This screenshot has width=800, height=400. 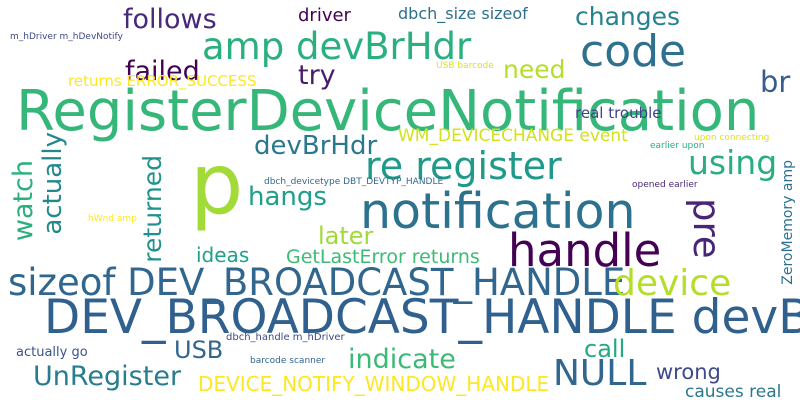 What do you see at coordinates (534, 69) in the screenshot?
I see `word-need: need` at bounding box center [534, 69].